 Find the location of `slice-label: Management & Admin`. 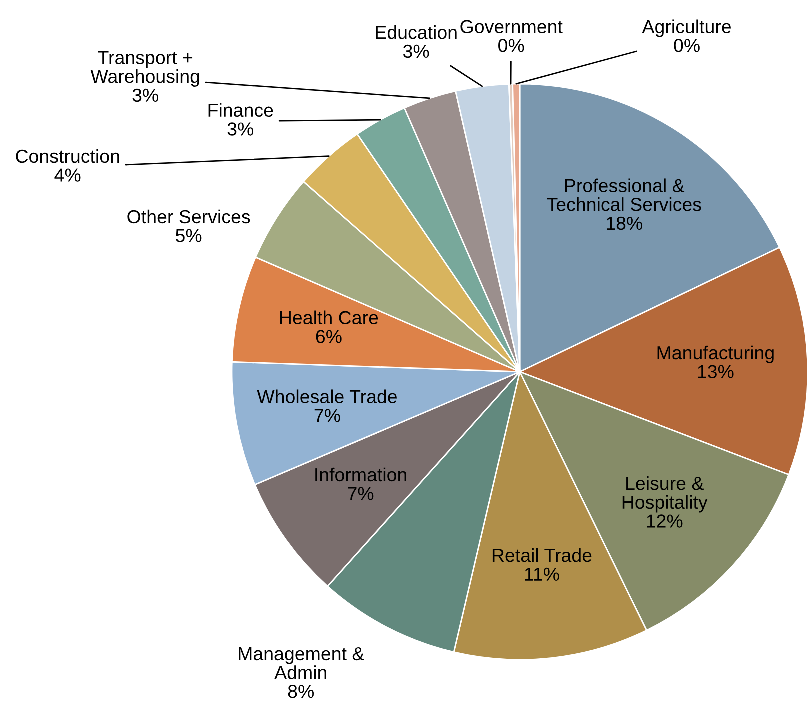

slice-label: Management & Admin is located at coordinates (301, 663).